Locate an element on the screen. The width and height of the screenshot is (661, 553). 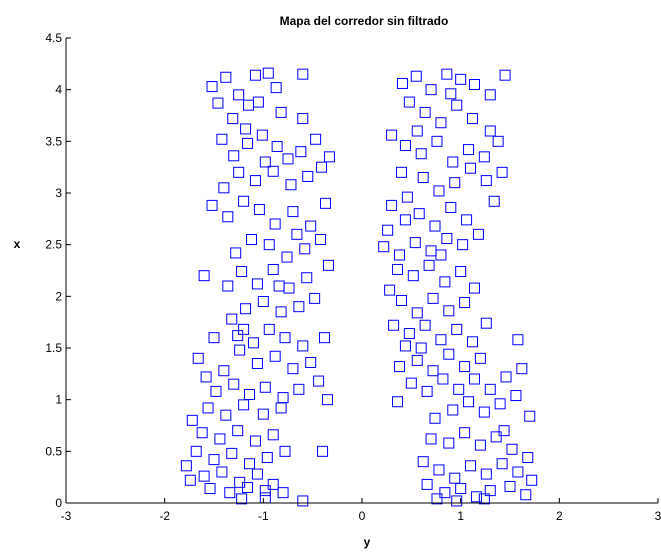
x-tick-label: 2 is located at coordinates (559, 516).